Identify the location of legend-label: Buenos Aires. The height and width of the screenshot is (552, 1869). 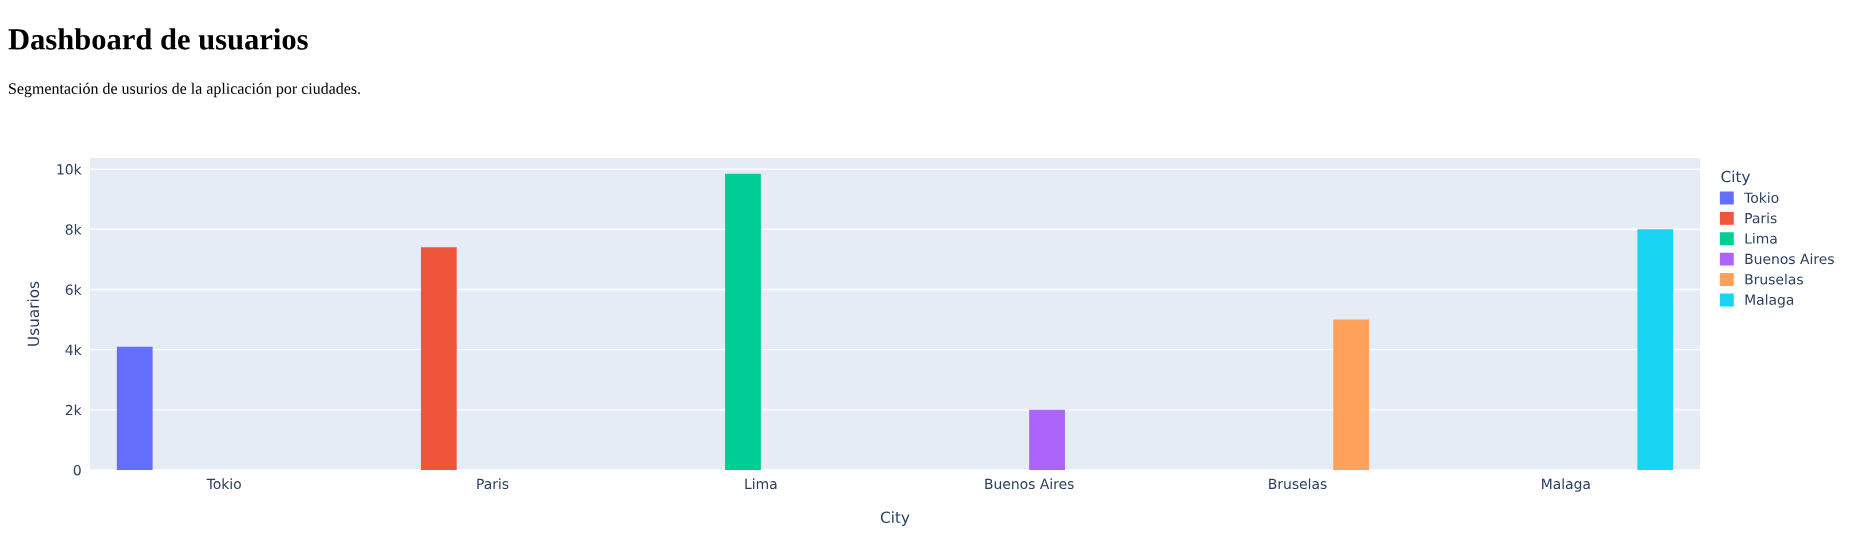
(1789, 259).